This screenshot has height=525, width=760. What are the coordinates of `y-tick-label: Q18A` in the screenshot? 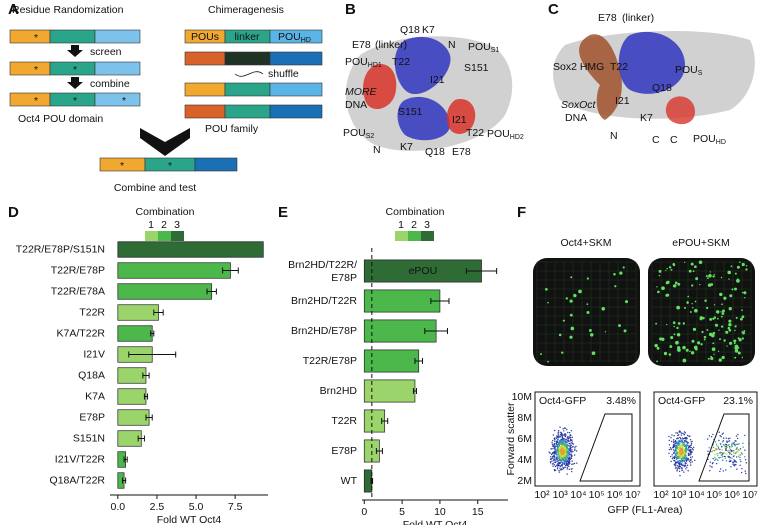 It's located at (91, 375).